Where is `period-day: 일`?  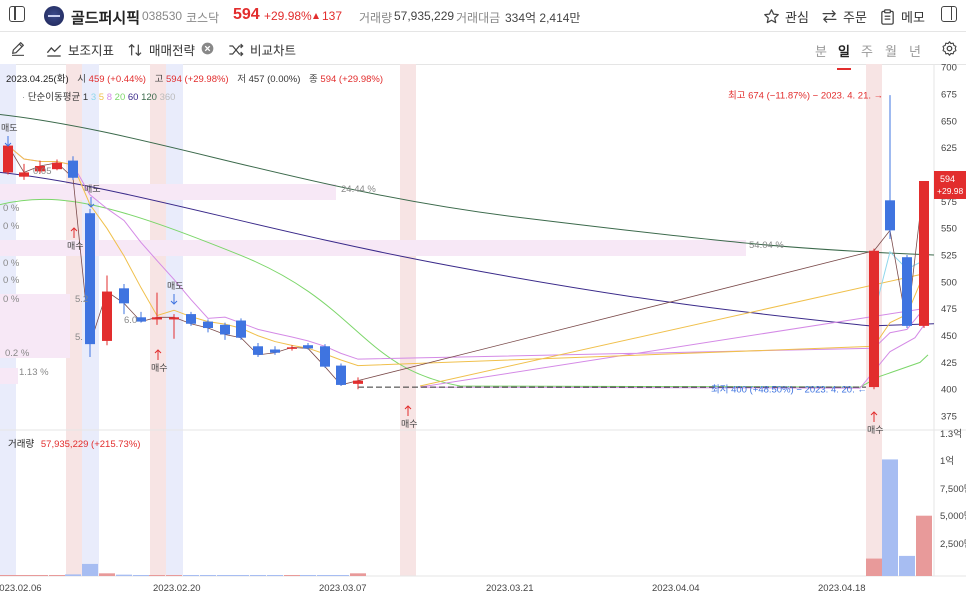 period-day: 일 is located at coordinates (844, 55).